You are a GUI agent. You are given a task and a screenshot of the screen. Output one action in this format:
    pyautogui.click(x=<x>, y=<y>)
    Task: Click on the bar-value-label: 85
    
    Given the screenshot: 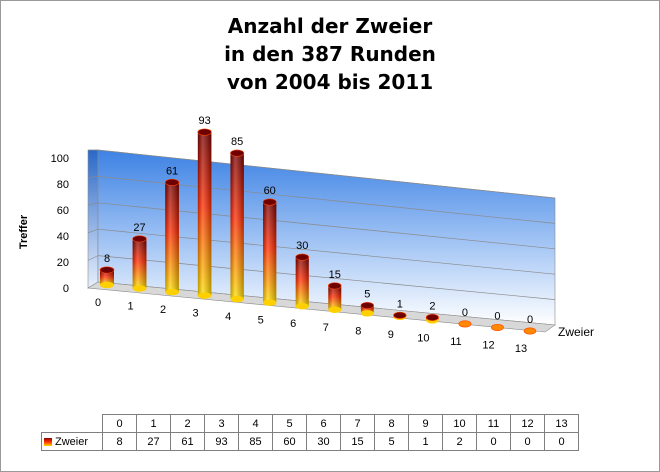 What is the action you would take?
    pyautogui.click(x=237, y=142)
    